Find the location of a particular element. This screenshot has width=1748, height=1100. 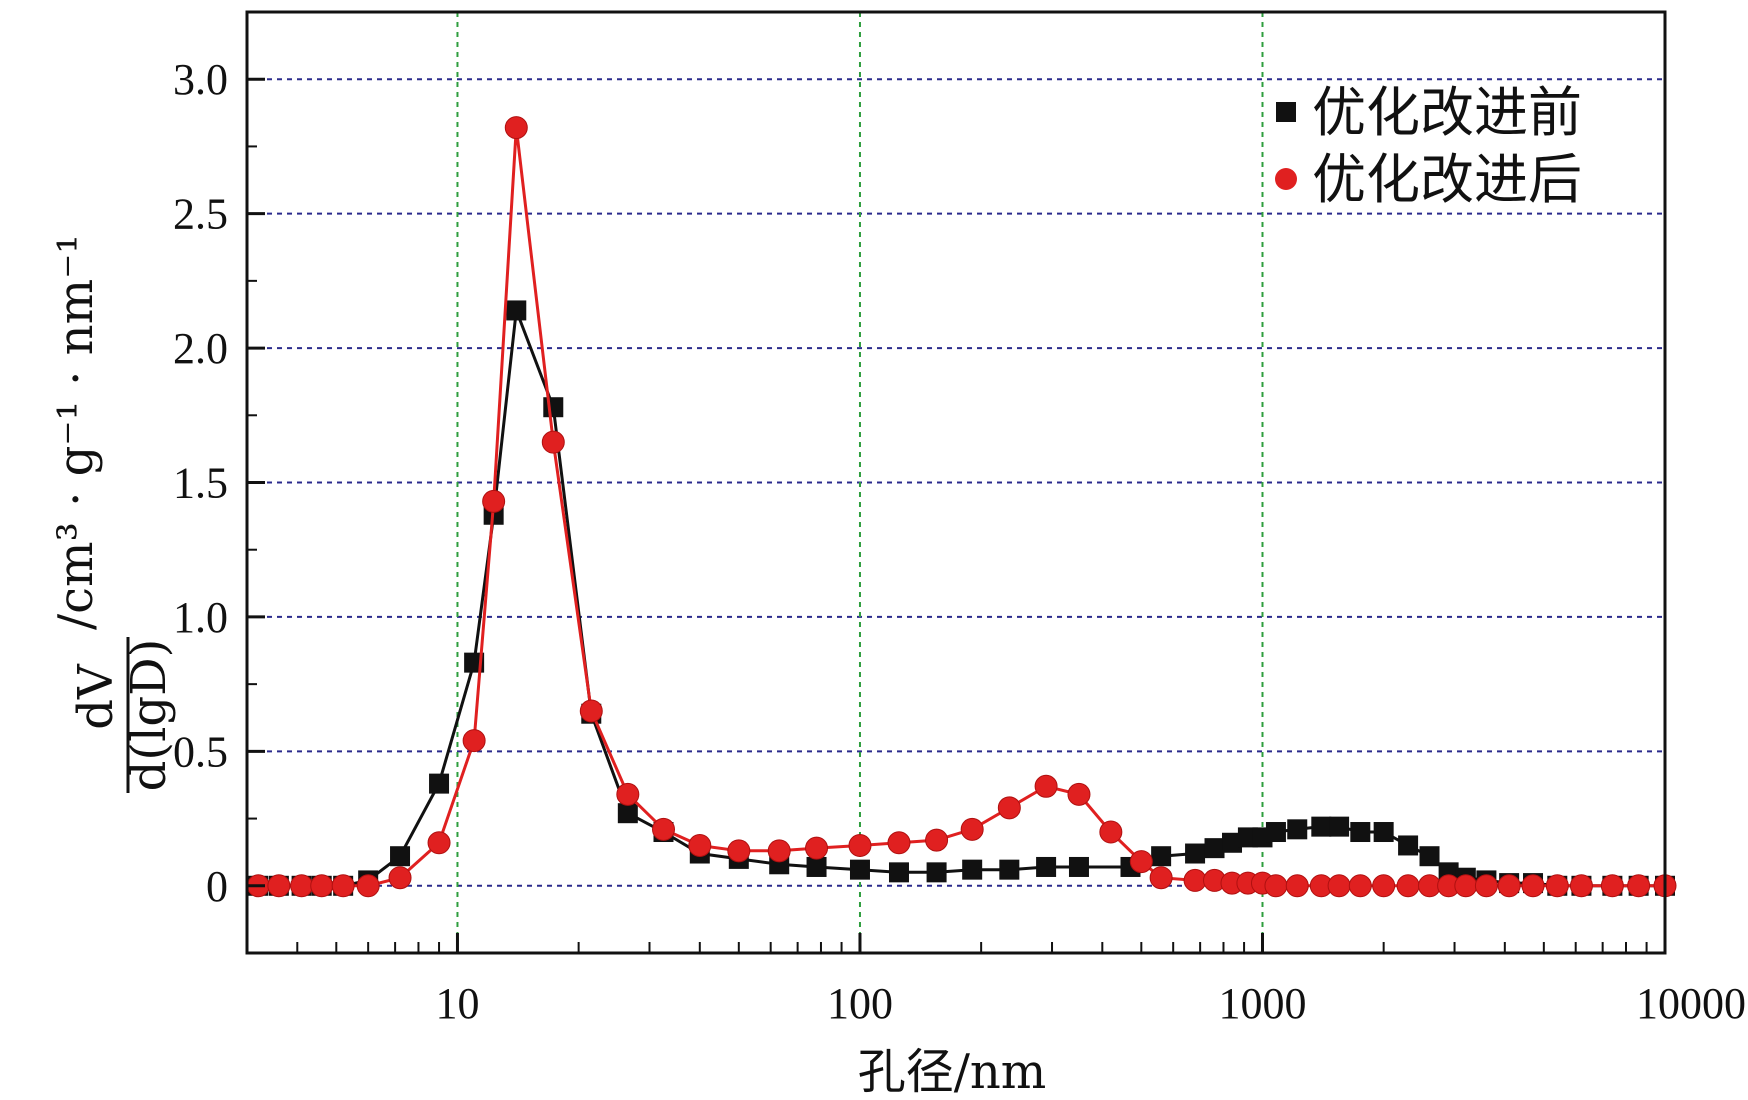

y-tick-label: 3.0 is located at coordinates (200, 79).